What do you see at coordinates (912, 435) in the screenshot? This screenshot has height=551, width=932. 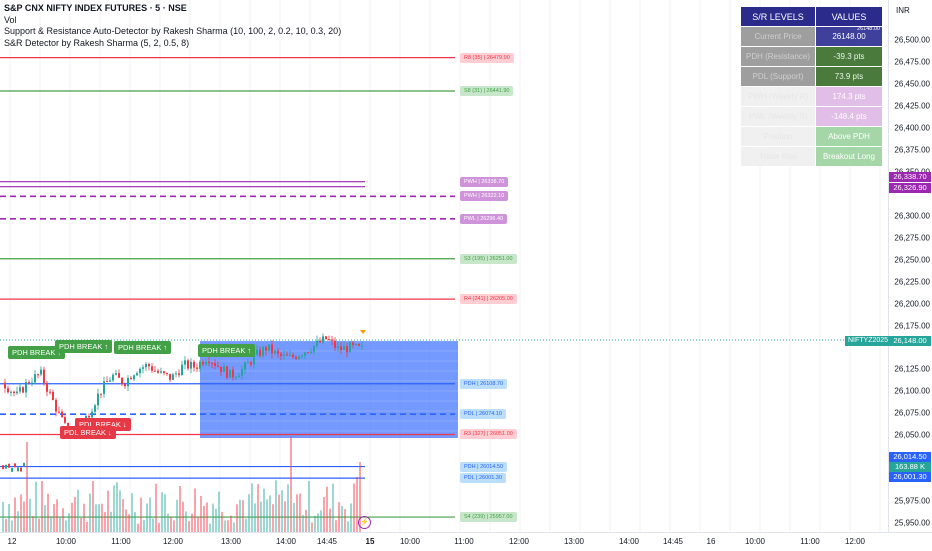 I see `y-tick-label: 26,050.00` at bounding box center [912, 435].